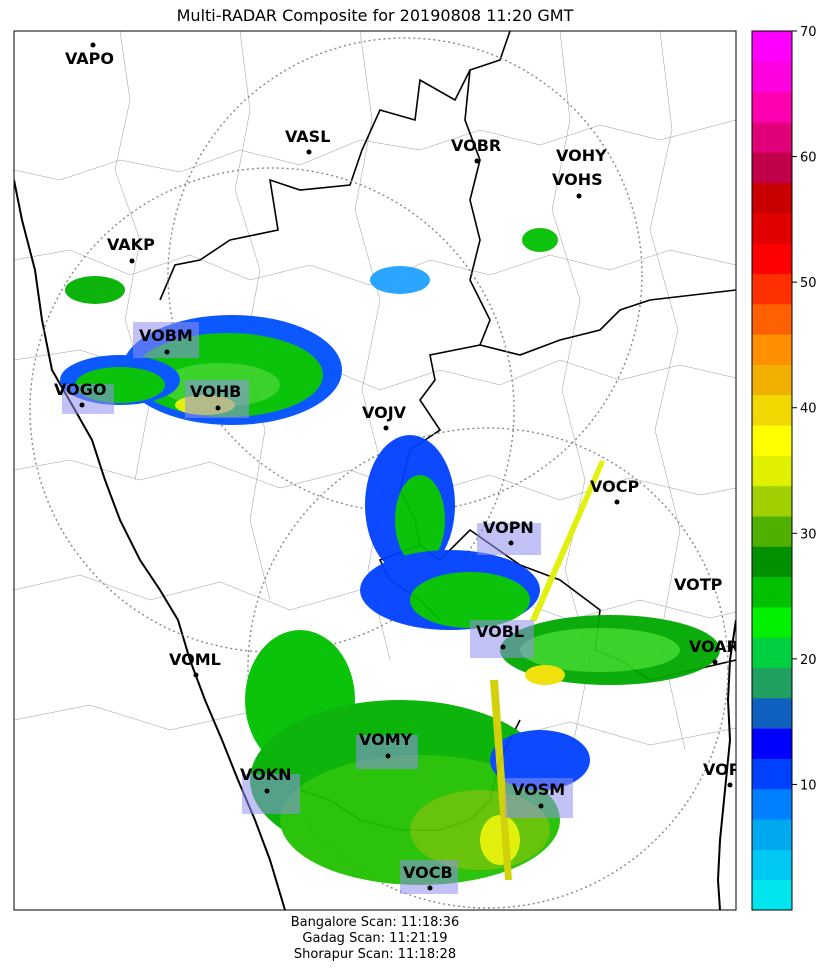 The image size is (825, 972). Describe the element at coordinates (511, 543) in the screenshot. I see `station-dot-VOPN` at that location.